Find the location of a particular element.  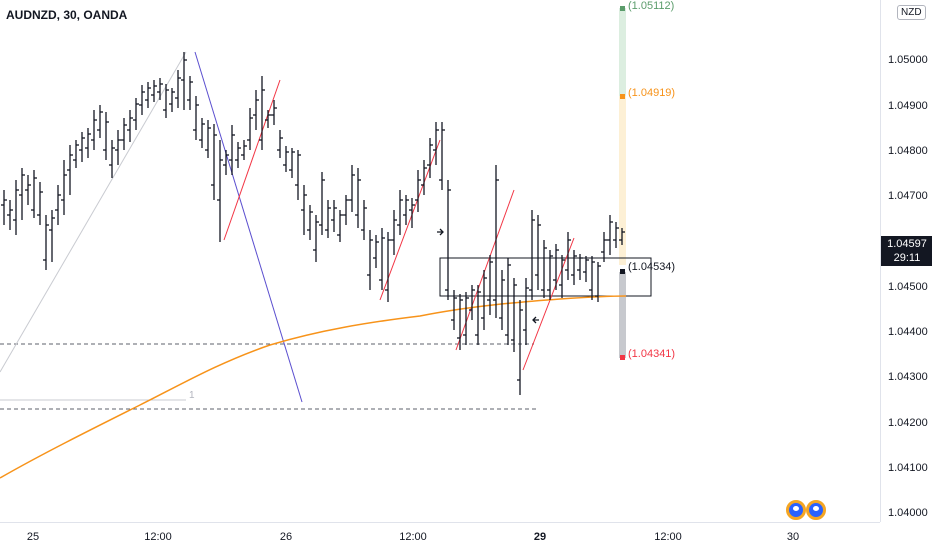

current-price: 1.04597 is located at coordinates (907, 244).